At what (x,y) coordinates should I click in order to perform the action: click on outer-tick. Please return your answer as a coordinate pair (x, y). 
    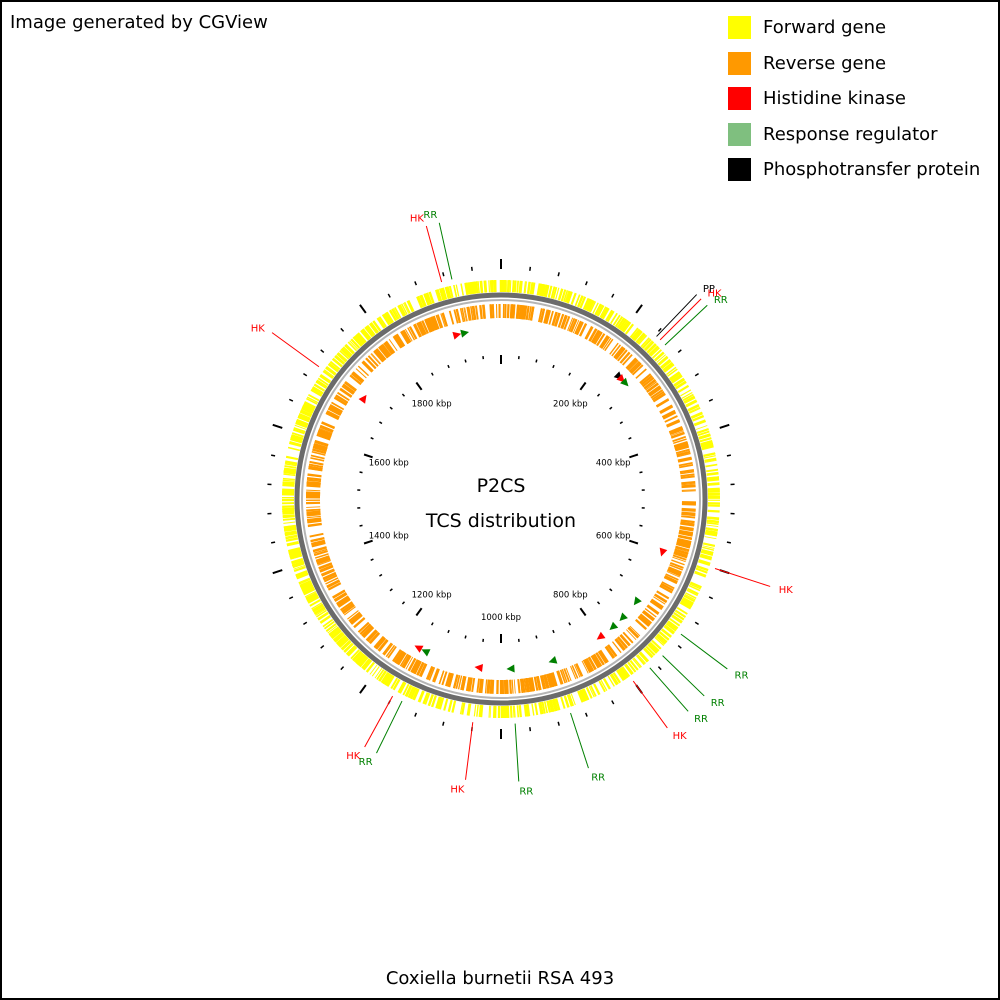
    Looking at the image, I should click on (322, 647).